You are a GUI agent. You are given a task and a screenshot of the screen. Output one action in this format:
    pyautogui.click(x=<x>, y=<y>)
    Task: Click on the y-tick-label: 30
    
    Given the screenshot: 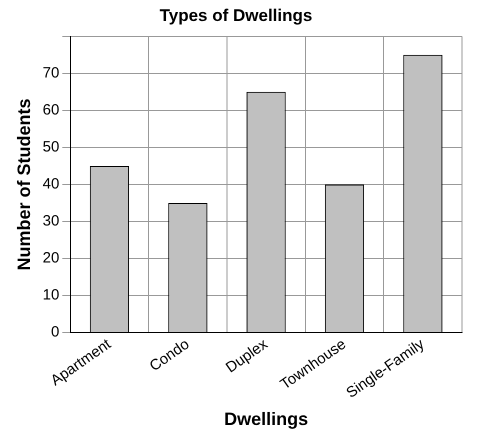 What is the action you would take?
    pyautogui.click(x=51, y=221)
    